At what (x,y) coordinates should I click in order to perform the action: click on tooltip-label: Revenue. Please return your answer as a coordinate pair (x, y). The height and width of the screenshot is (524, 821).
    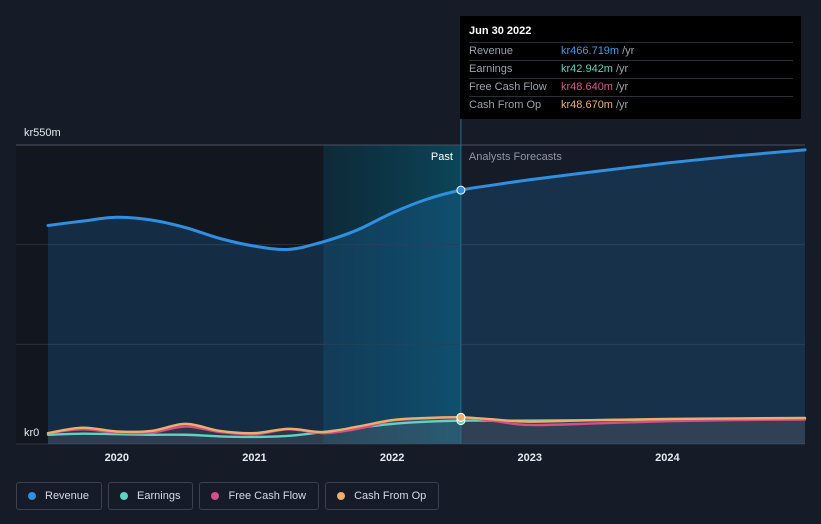
    Looking at the image, I should click on (491, 51).